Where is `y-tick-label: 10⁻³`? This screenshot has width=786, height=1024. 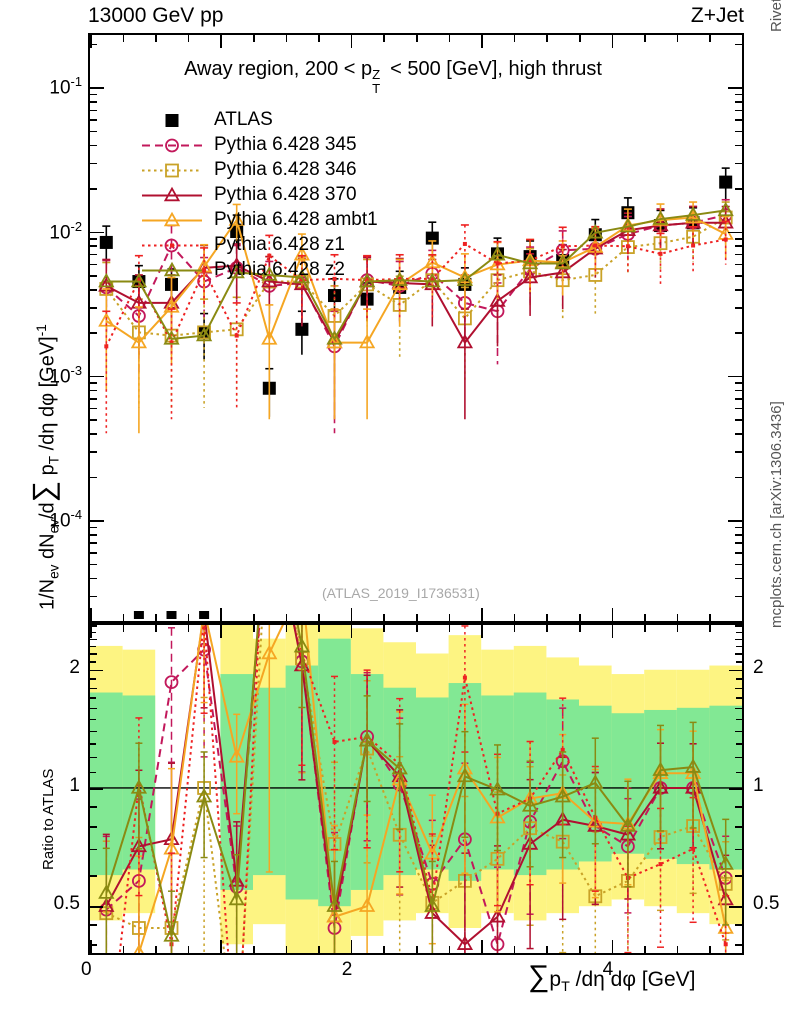 y-tick-label: 10⁻³ is located at coordinates (65, 375).